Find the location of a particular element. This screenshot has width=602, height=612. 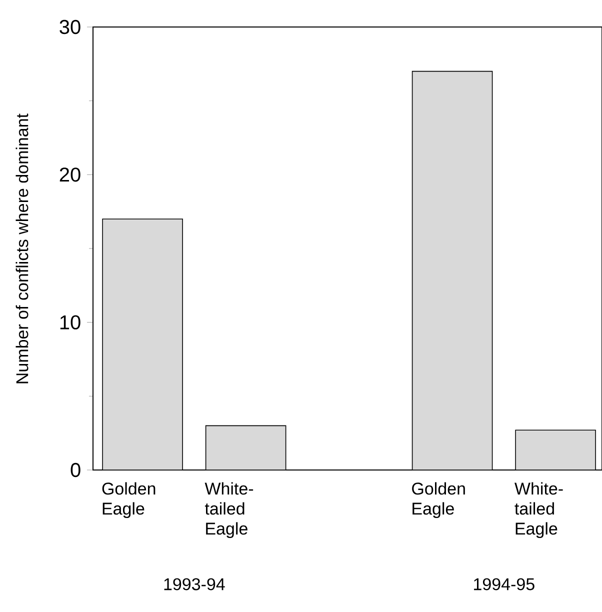

y-tick-label: 30 is located at coordinates (70, 27).